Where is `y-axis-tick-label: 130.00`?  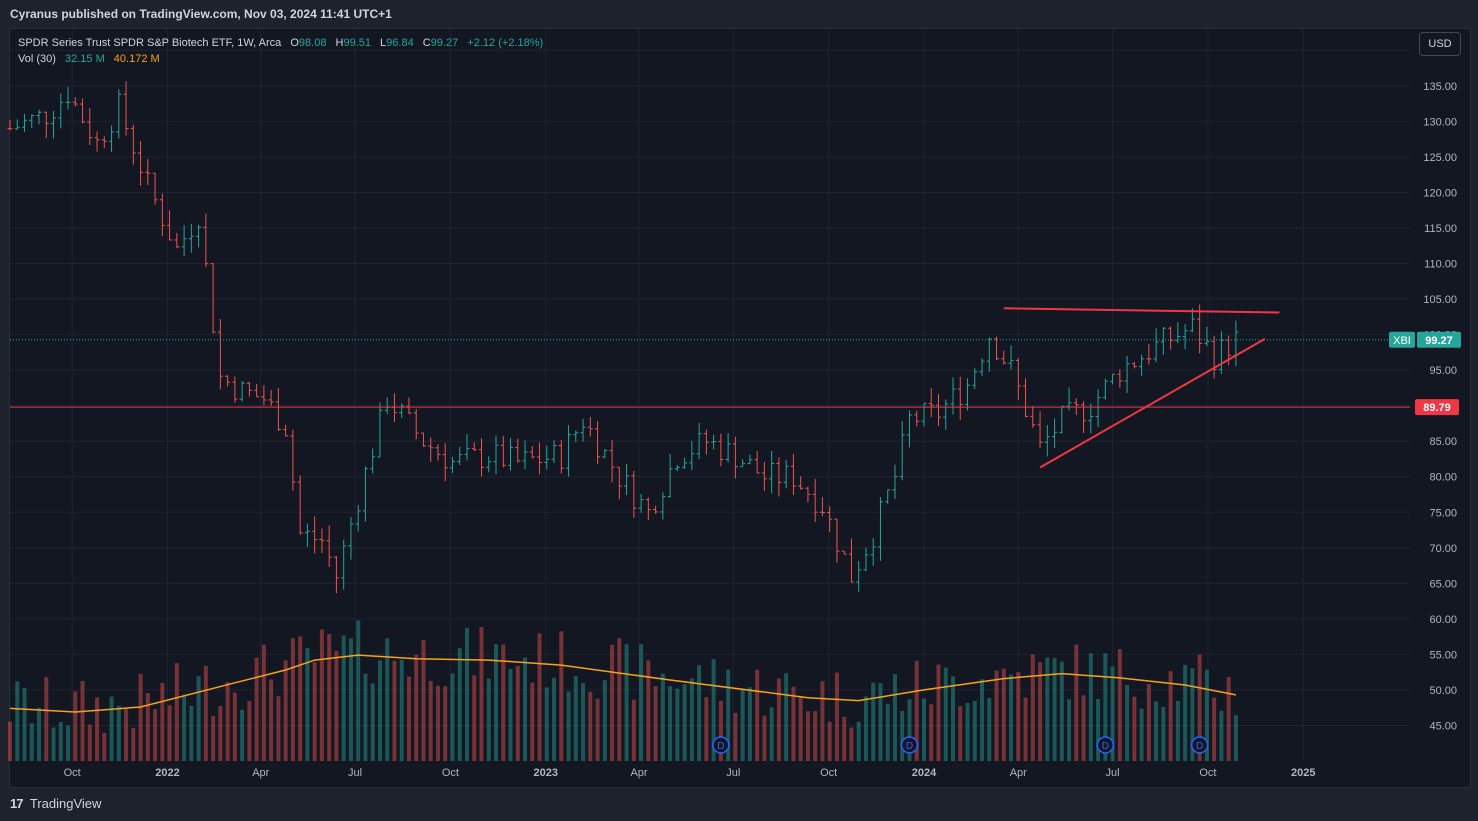 y-axis-tick-label: 130.00 is located at coordinates (1440, 122).